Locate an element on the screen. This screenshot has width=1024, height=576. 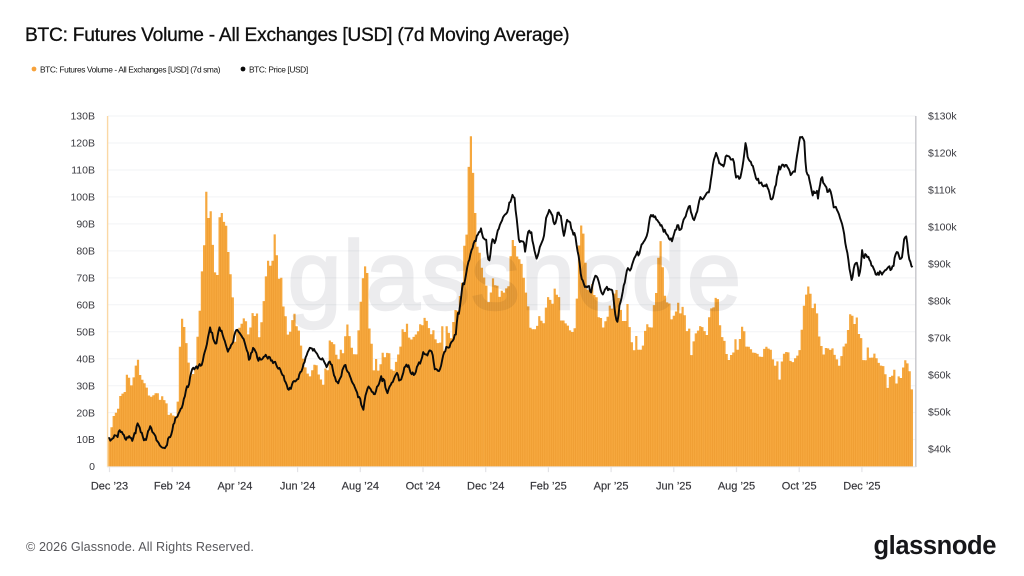
svg-text: $110k is located at coordinates (942, 191).